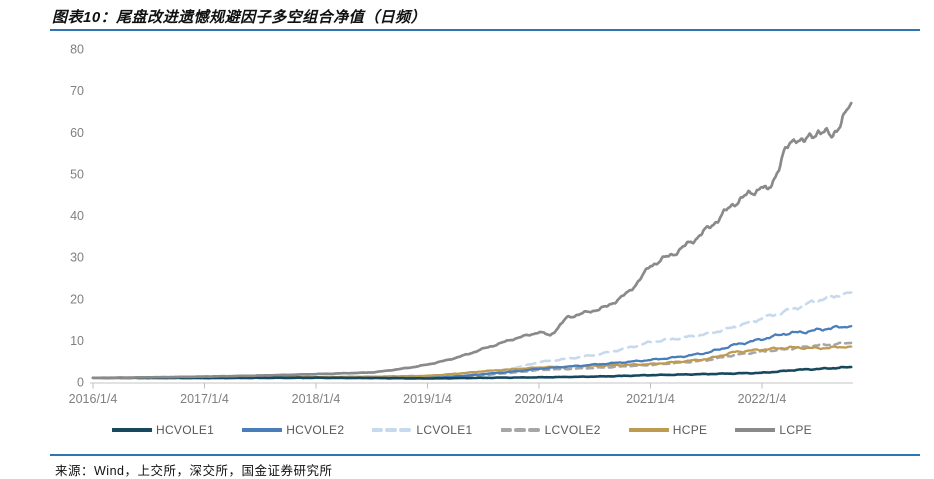 The image size is (934, 479). What do you see at coordinates (650, 399) in the screenshot?
I see `x-axis-label: 2021/1/4` at bounding box center [650, 399].